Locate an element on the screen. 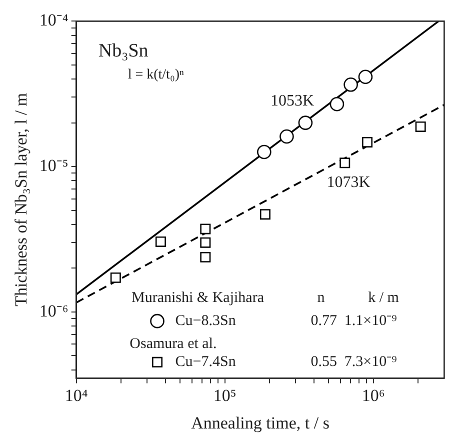  annotation: 7.3×10⁻⁹ is located at coordinates (370, 362).